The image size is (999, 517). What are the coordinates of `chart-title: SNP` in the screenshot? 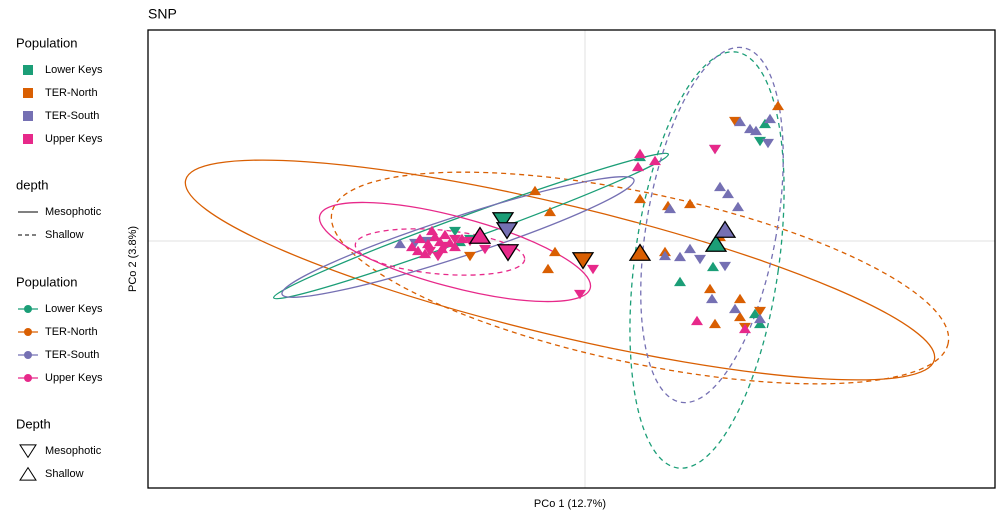 It's located at (162, 14).